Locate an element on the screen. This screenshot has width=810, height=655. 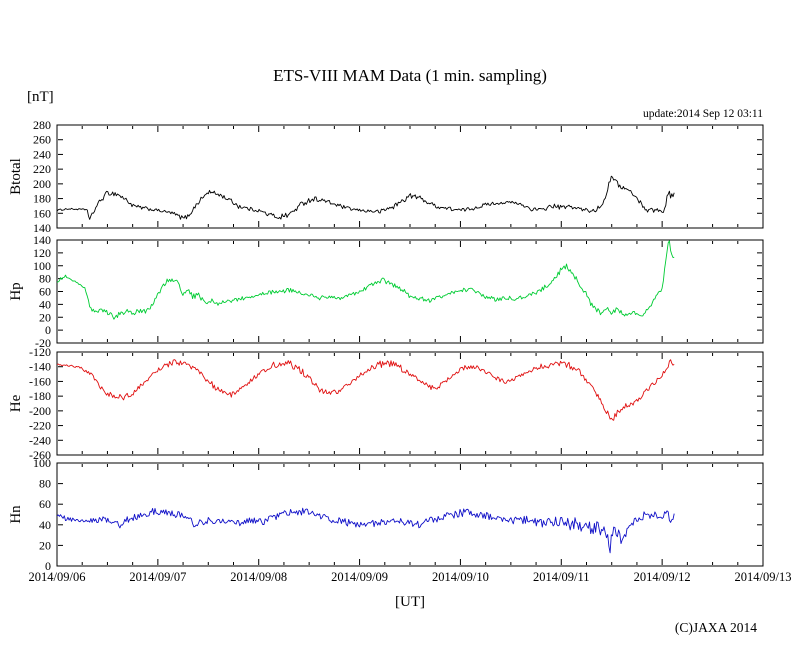
y-tick-label: 180 is located at coordinates (42, 199).